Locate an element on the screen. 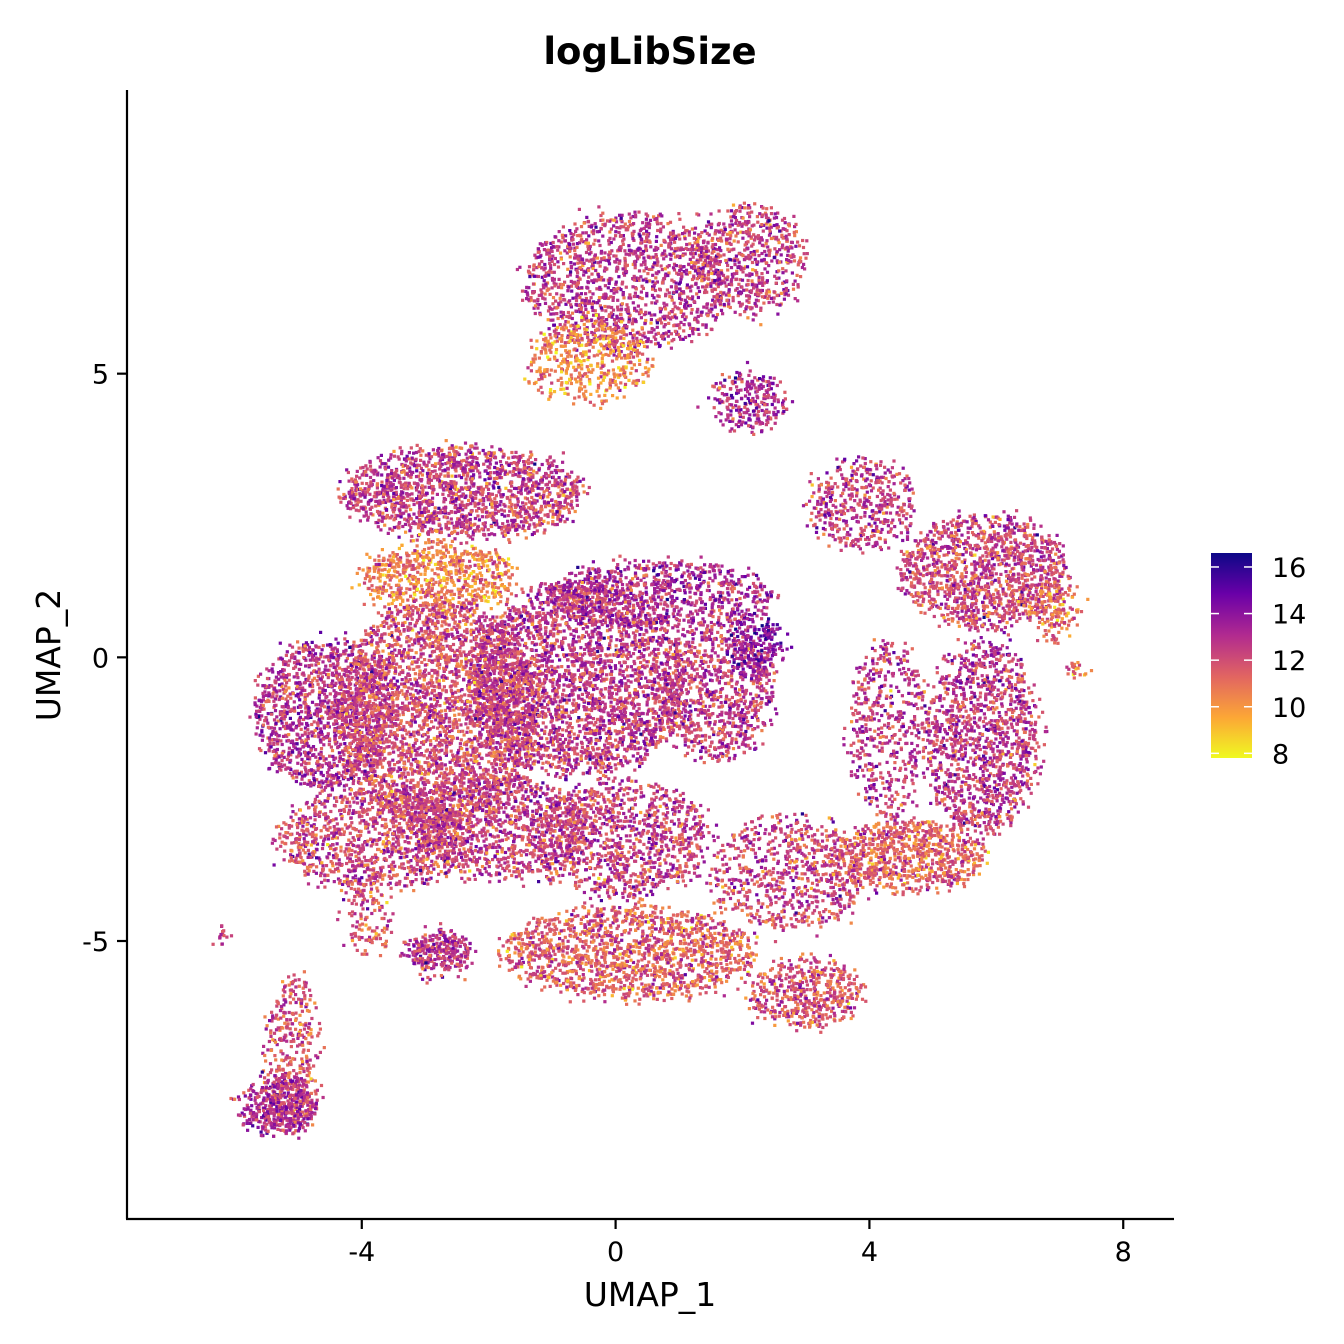 This screenshot has height=1344, width=1344. colorbar-tick-label: 14 is located at coordinates (1289, 615).